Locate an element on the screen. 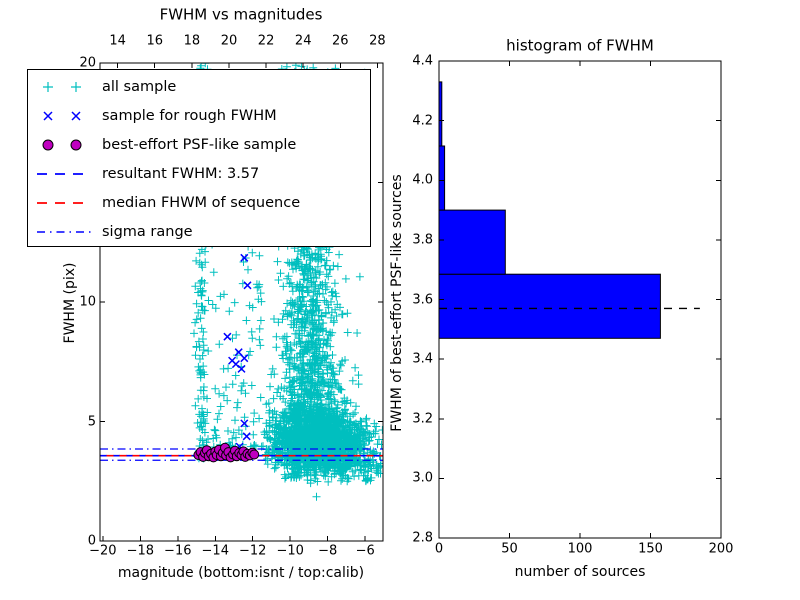 The image size is (800, 600). legend-row-3: best-effort PSF-like sample is located at coordinates (199, 144).